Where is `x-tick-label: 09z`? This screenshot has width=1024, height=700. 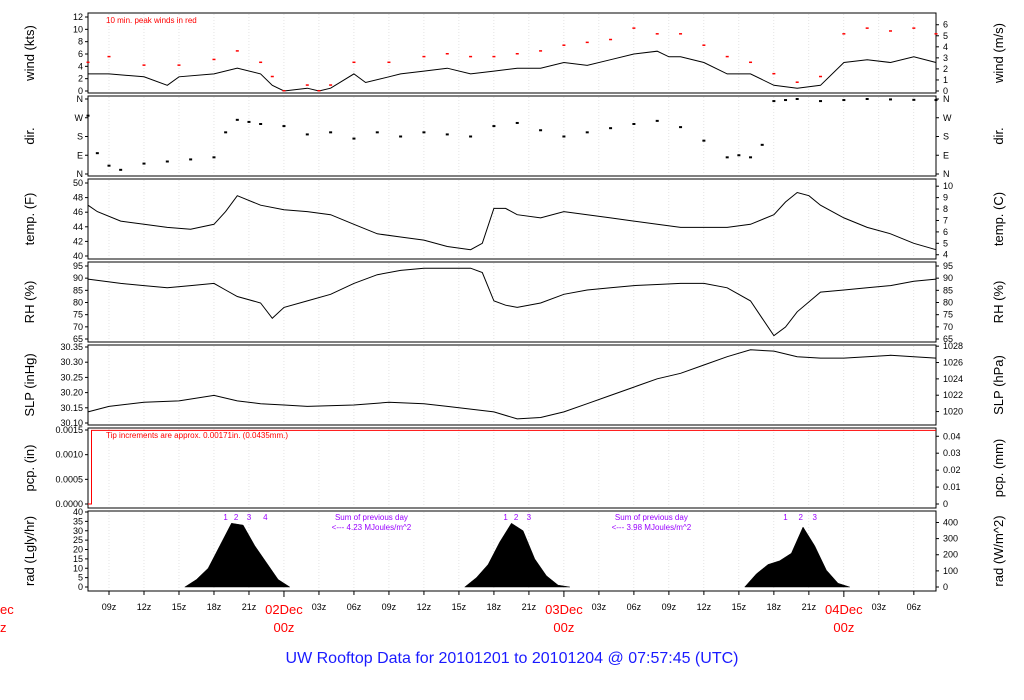 x-tick-label: 09z is located at coordinates (669, 607).